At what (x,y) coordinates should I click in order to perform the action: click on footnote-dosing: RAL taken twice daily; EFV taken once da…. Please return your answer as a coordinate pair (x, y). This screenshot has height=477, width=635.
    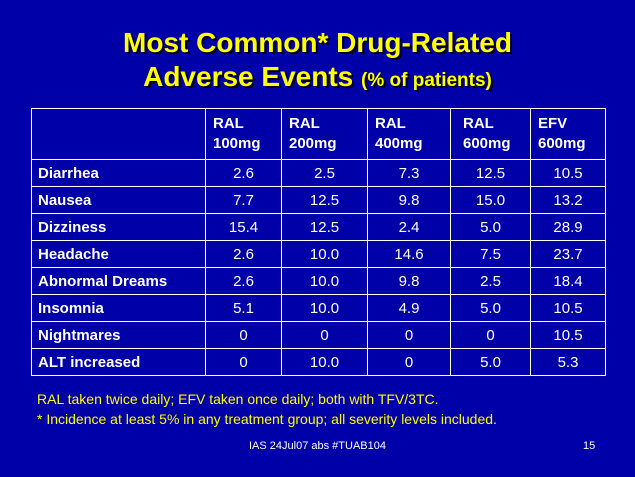
    Looking at the image, I should click on (238, 399).